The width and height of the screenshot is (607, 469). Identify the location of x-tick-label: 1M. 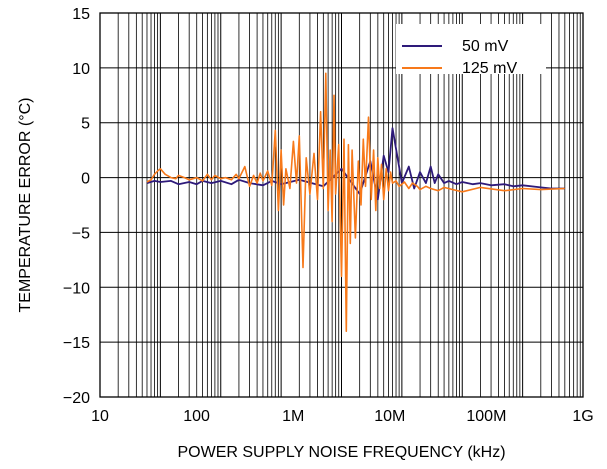
(293, 416).